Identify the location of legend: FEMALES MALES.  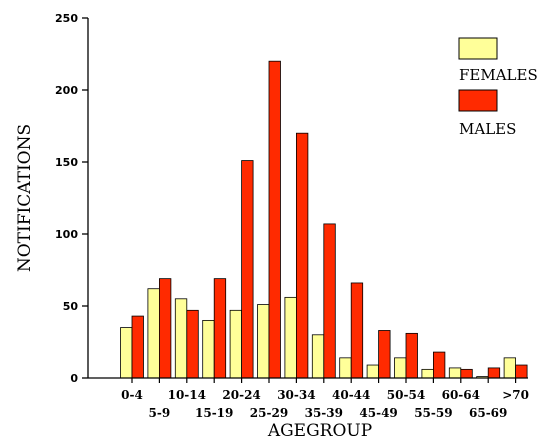
(498, 87).